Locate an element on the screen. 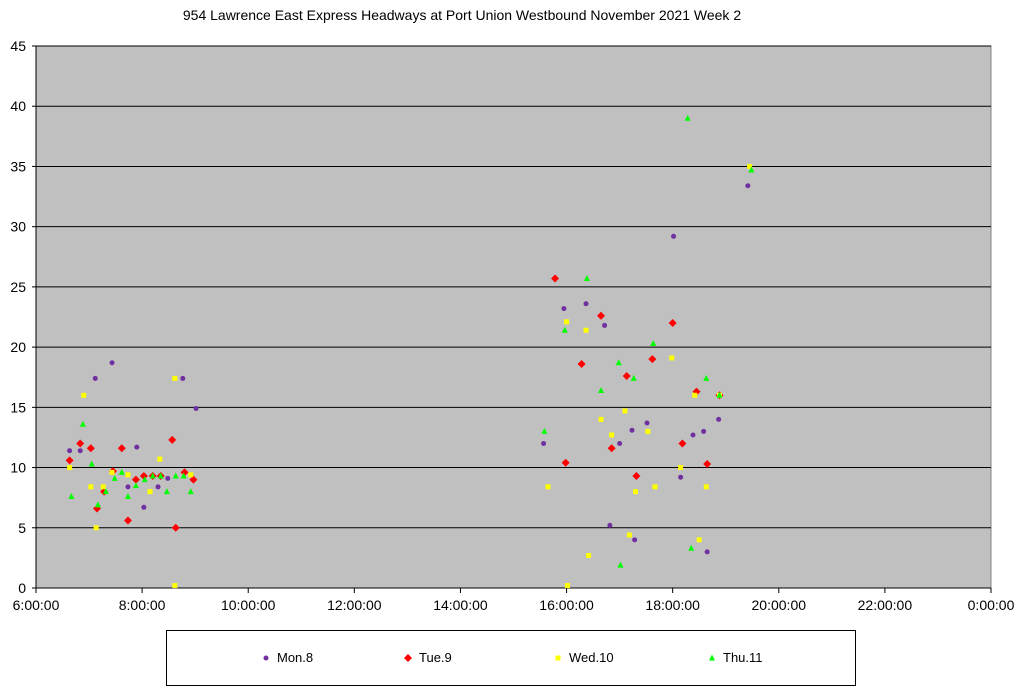 The width and height of the screenshot is (1024, 689). y-tick-label: 30 is located at coordinates (18, 227).